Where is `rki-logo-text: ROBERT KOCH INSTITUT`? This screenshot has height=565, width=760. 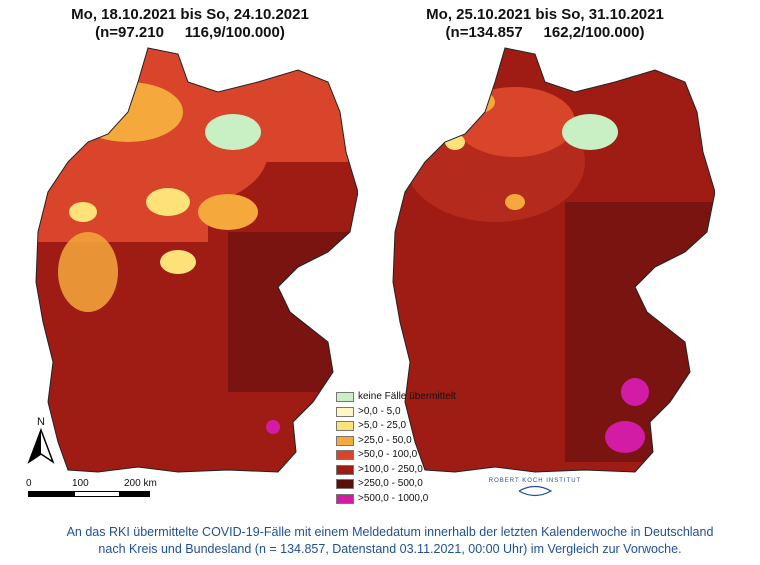 rki-logo-text: ROBERT KOCH INSTITUT is located at coordinates (535, 481).